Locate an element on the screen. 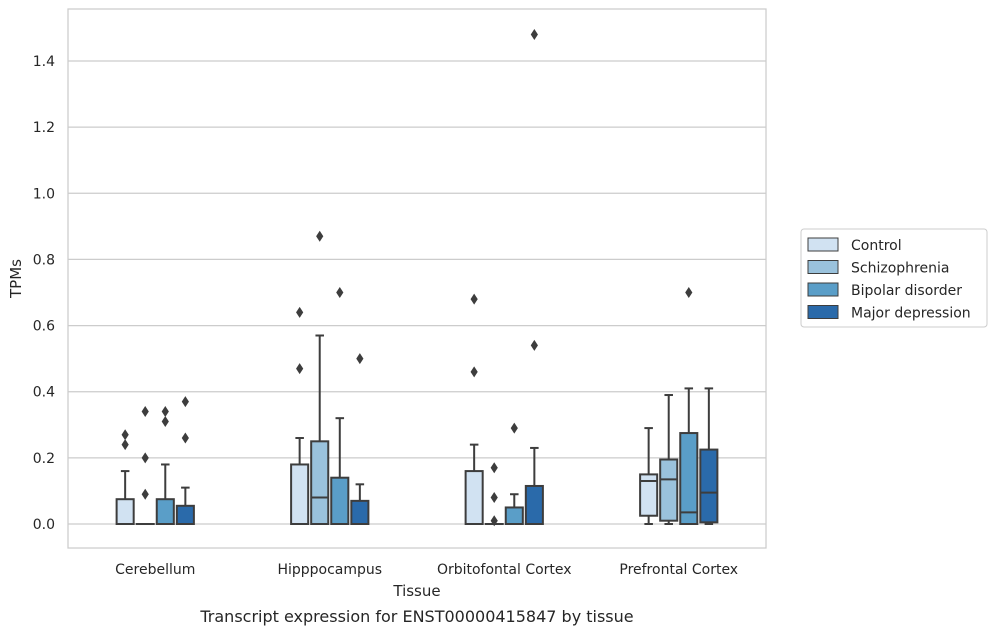 Image resolution: width=997 pixels, height=634 pixels. y-tick-label: 0.8 is located at coordinates (44, 260).